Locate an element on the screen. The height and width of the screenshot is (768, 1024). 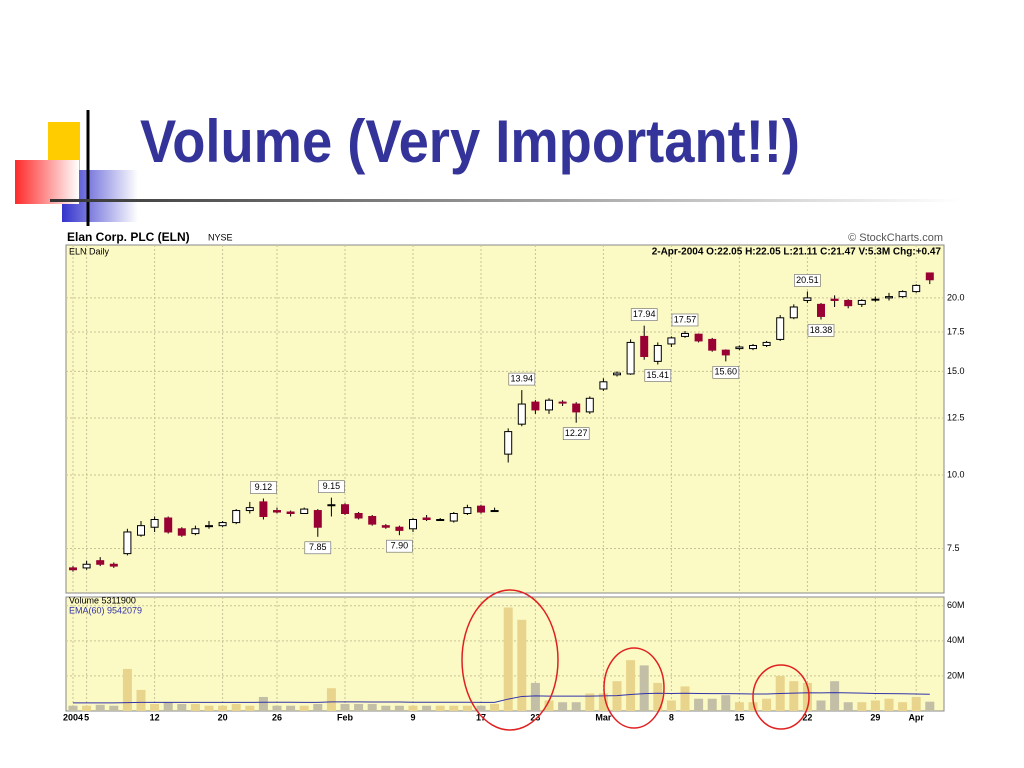
x-tick-label: Mar is located at coordinates (603, 717).